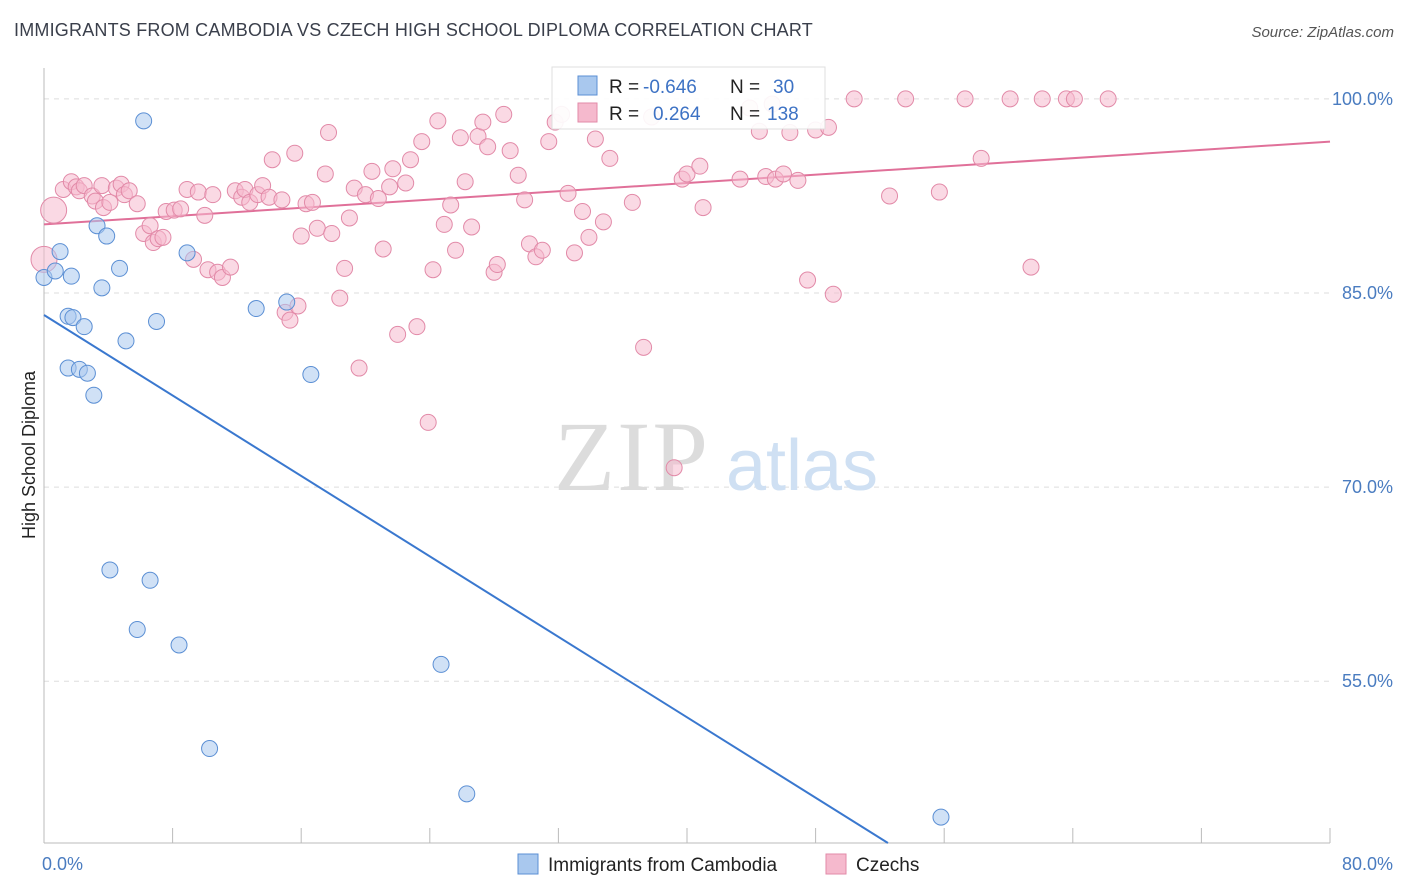  What do you see at coordinates (745, 114) in the screenshot?
I see `legend-n-label-2: N =` at bounding box center [745, 114].